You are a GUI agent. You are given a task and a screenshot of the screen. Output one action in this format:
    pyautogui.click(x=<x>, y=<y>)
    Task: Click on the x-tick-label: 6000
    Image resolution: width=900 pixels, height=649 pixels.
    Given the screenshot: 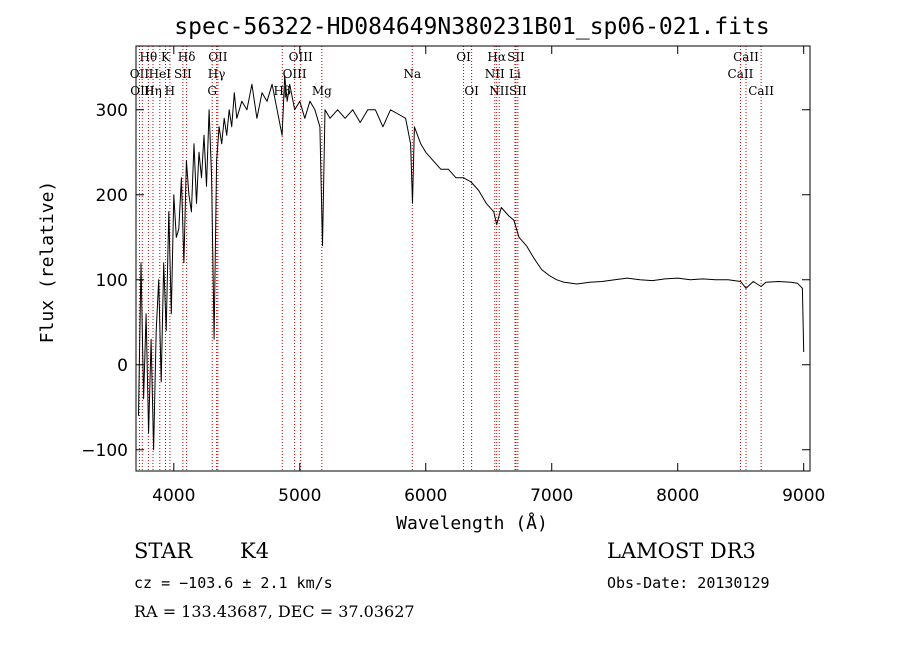 What is the action you would take?
    pyautogui.click(x=425, y=496)
    